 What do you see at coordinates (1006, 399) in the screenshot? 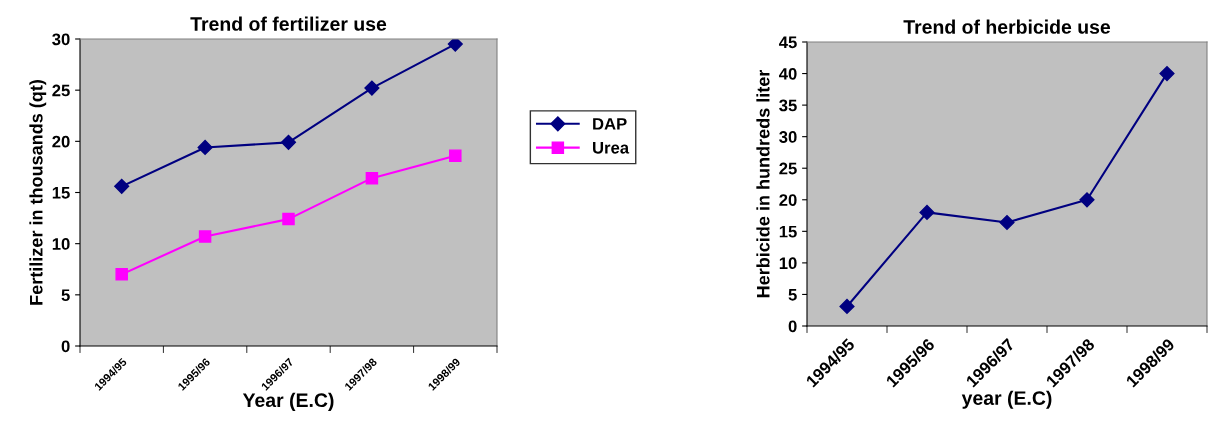
I see `x-axis-title: year (E.C)` at bounding box center [1006, 399].